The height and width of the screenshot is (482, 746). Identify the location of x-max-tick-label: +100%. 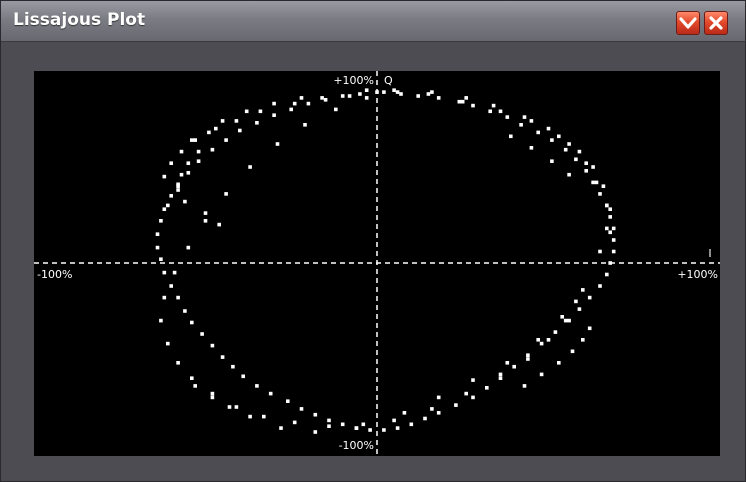
(697, 274).